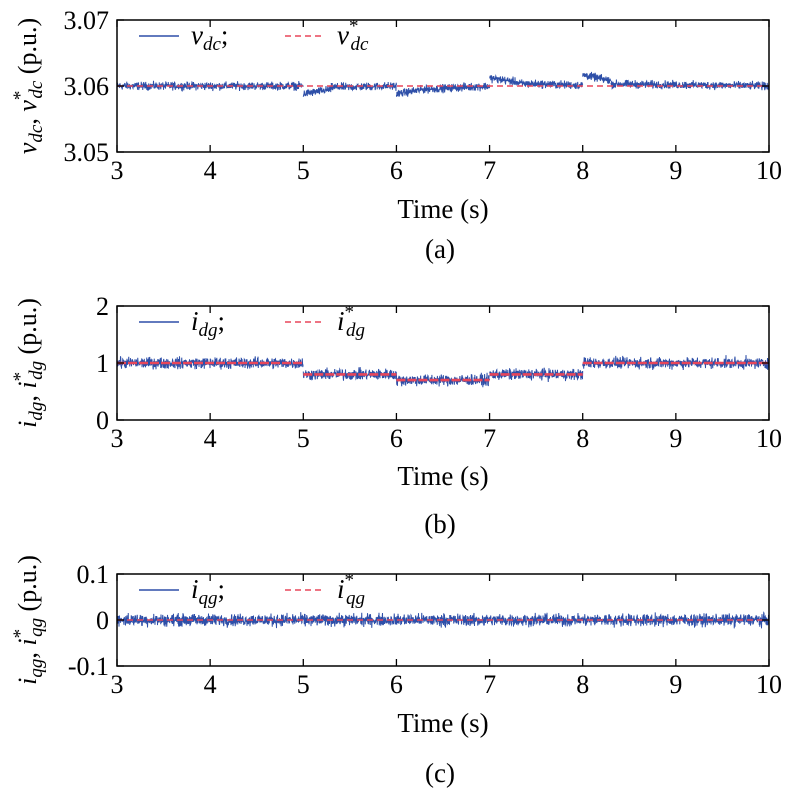 The width and height of the screenshot is (787, 795). I want to click on y-axis-label: iqg, i*qg (p.u.), so click(28, 620).